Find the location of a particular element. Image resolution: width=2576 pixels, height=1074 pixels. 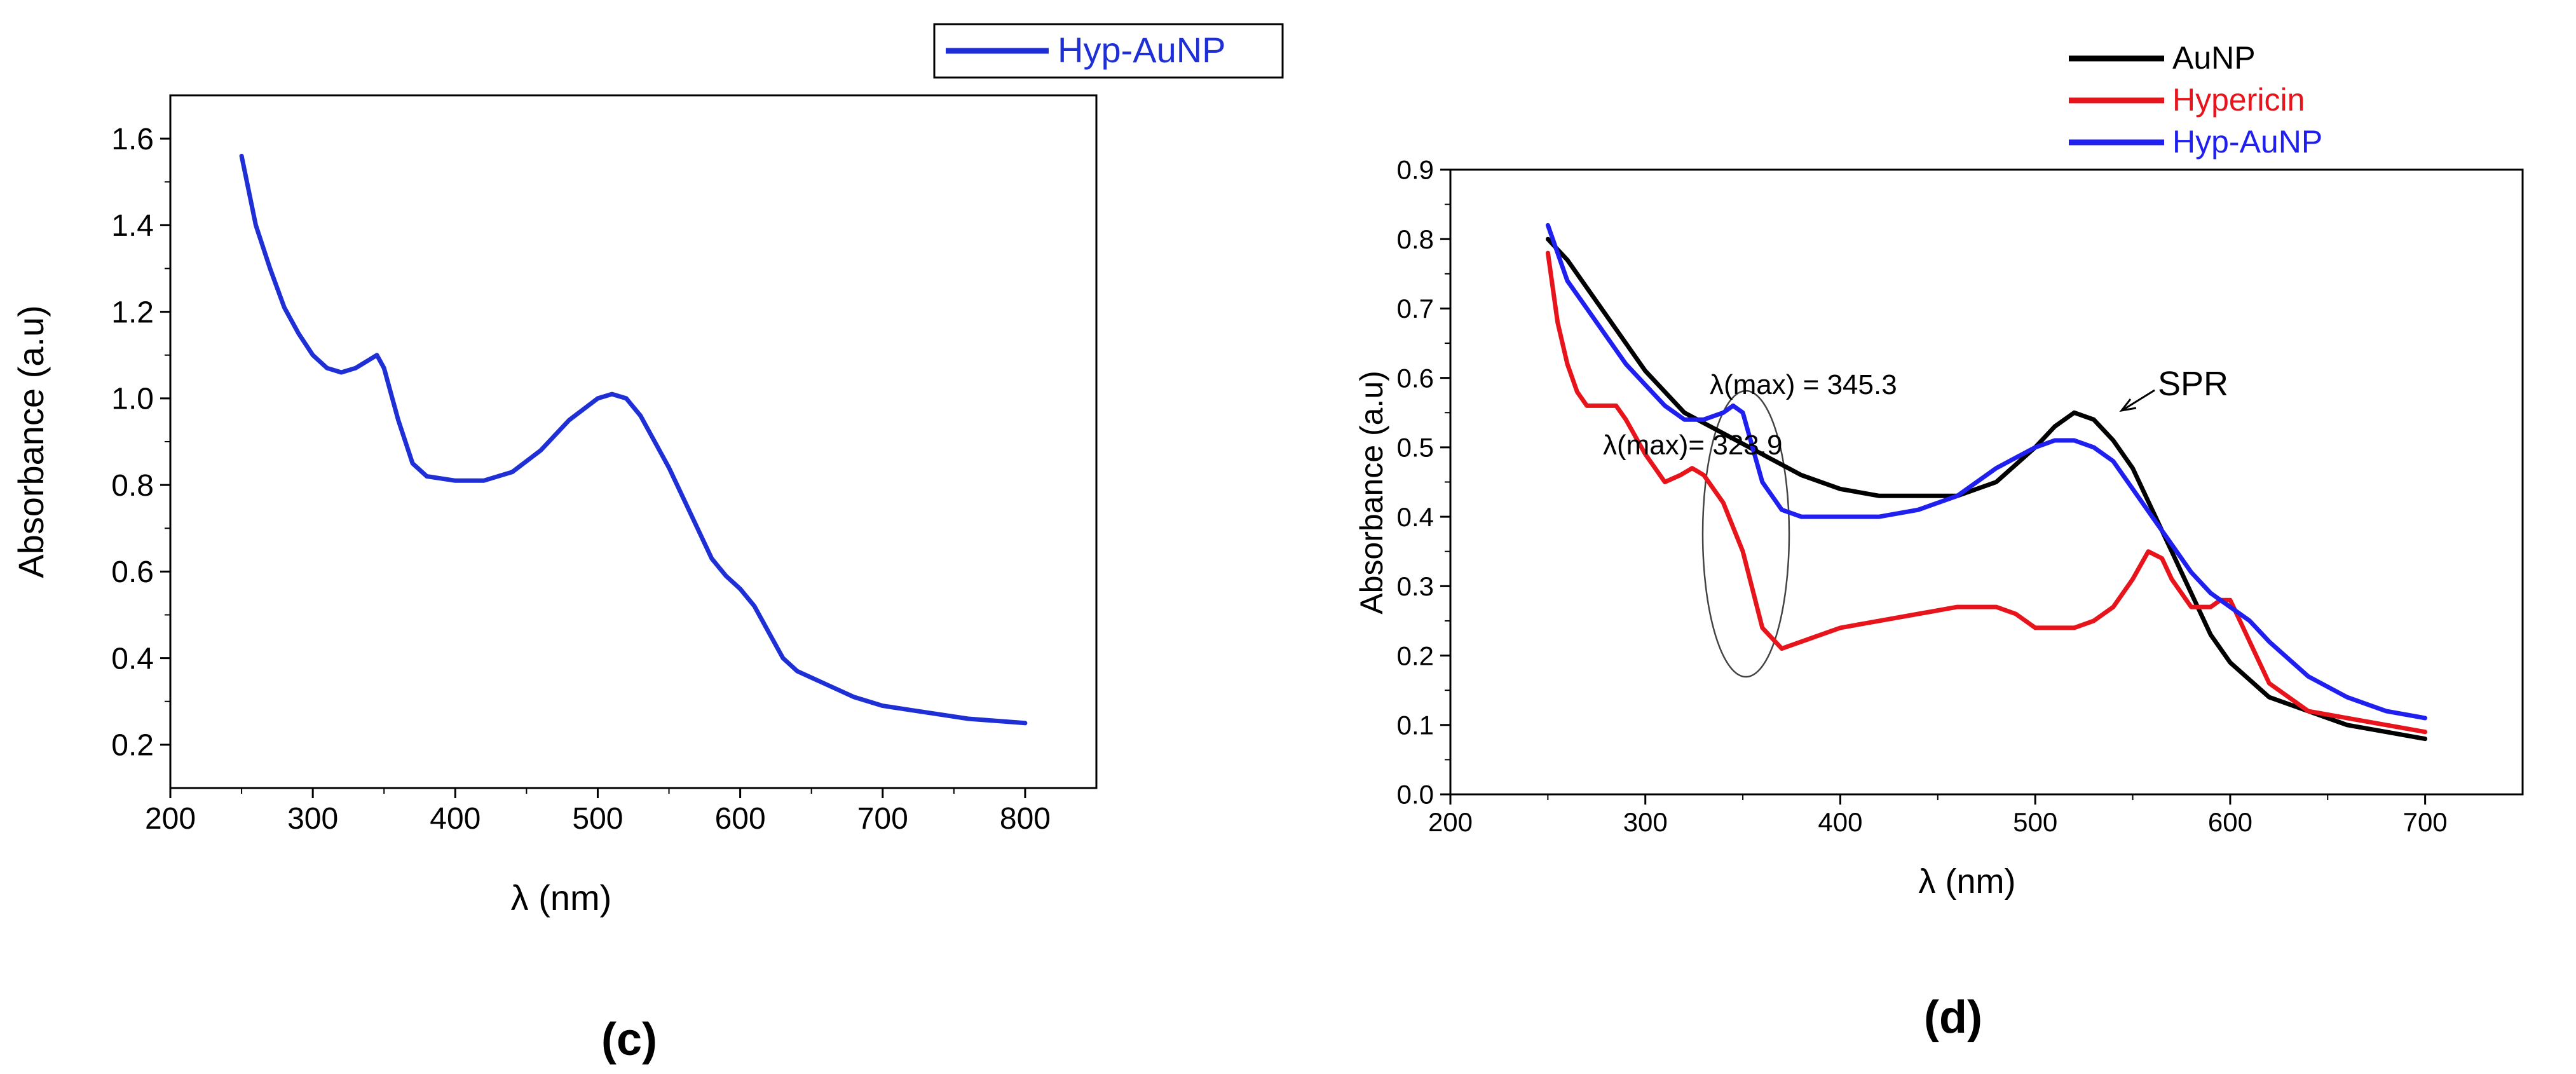

panel-c-x-tick-label: 500 is located at coordinates (597, 819).